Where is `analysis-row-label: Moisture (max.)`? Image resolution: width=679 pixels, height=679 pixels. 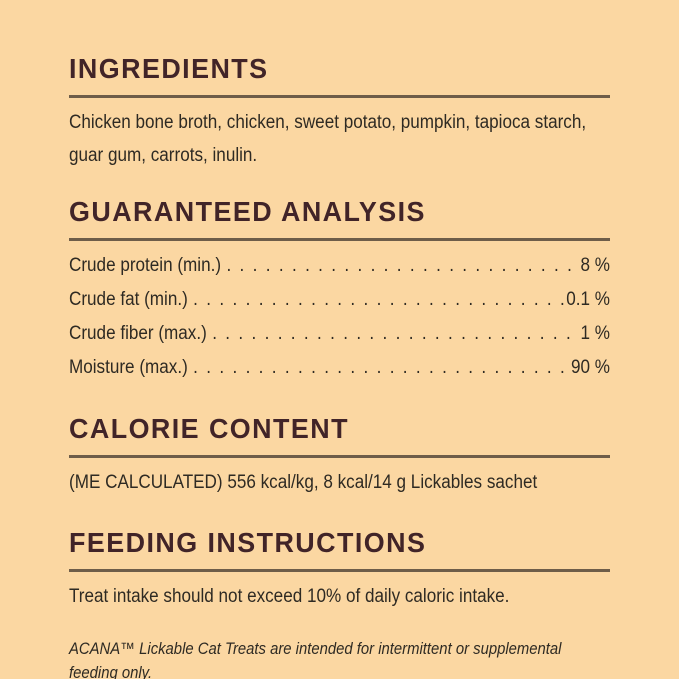 analysis-row-label: Moisture (max.) is located at coordinates (128, 367).